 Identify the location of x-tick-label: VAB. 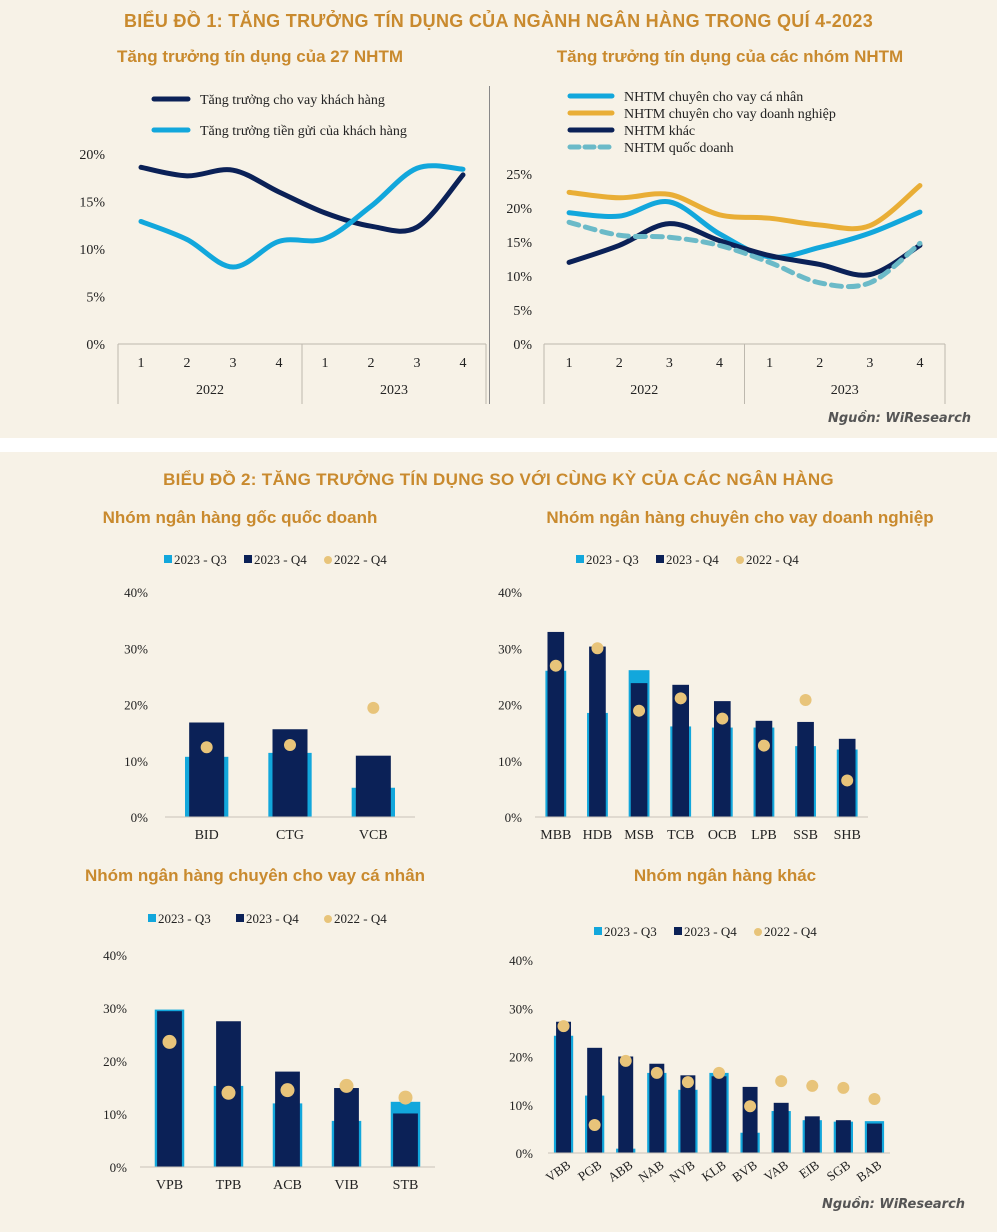
(776, 1170).